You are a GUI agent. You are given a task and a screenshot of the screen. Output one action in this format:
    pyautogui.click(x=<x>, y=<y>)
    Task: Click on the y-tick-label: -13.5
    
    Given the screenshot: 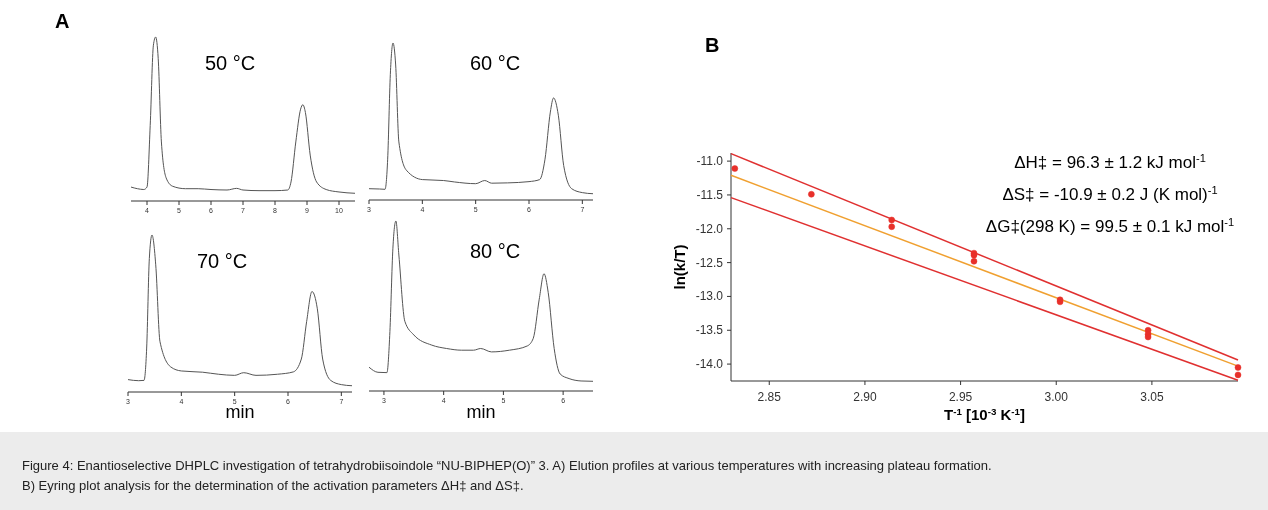 What is the action you would take?
    pyautogui.click(x=709, y=330)
    